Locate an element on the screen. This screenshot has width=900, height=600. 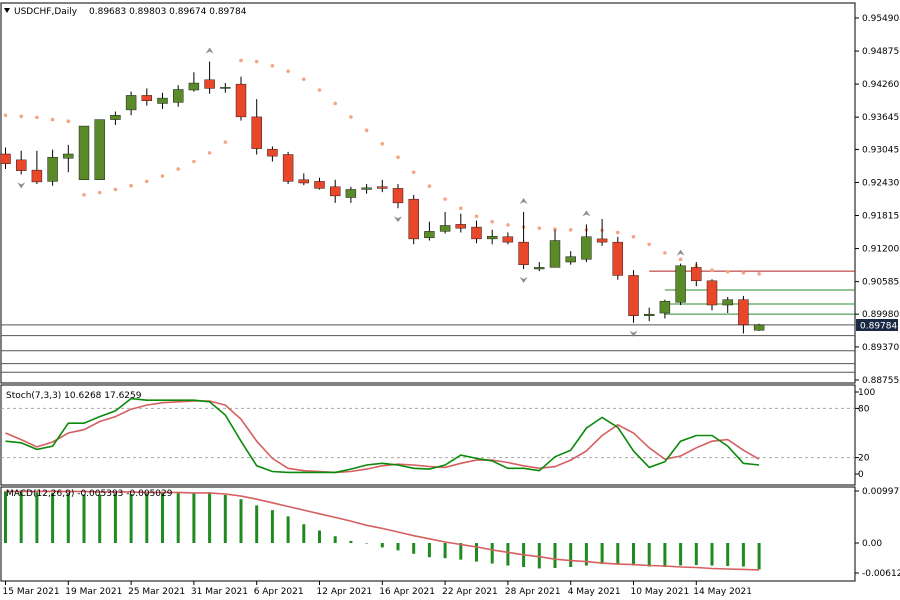
price-tick-label: 0.89980 is located at coordinates (880, 315).